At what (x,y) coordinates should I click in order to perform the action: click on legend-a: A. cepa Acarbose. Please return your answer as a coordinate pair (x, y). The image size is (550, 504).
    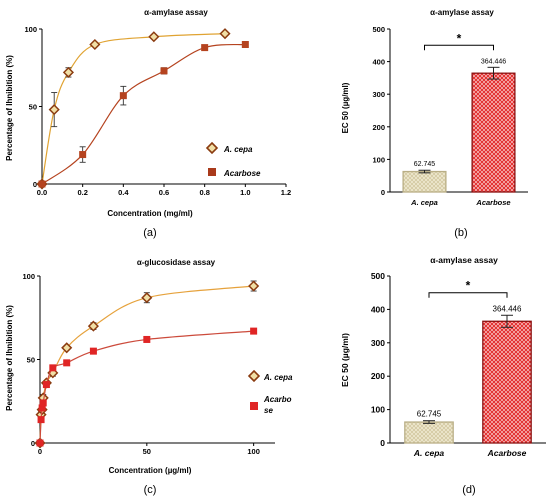
    Looking at the image, I should click on (233, 159).